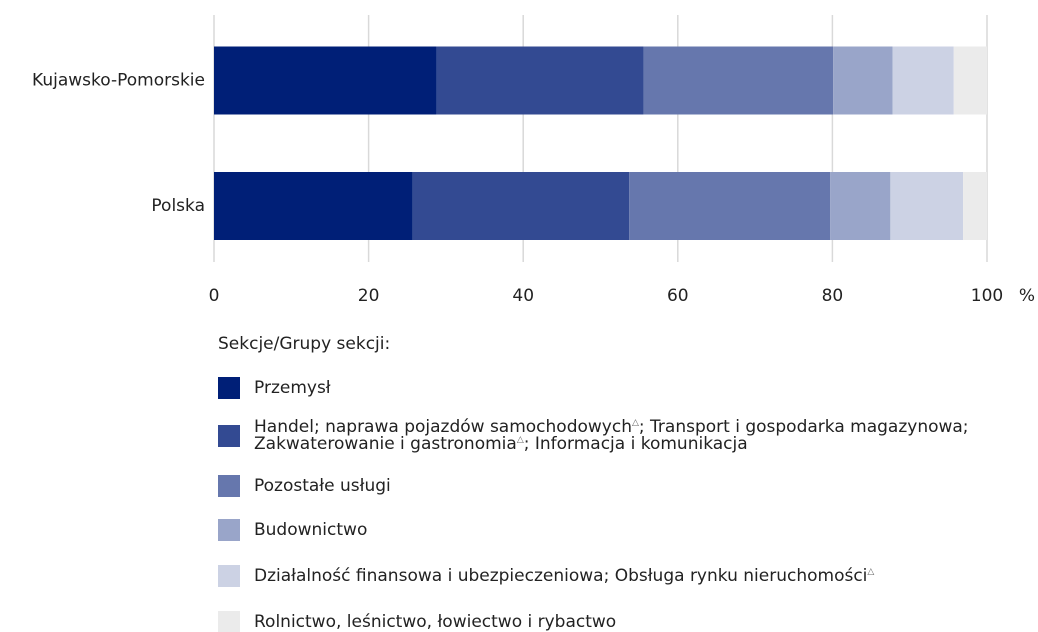 The image size is (1038, 632). What do you see at coordinates (596, 486) in the screenshot?
I see `legend-item: Pozostałe usługi` at bounding box center [596, 486].